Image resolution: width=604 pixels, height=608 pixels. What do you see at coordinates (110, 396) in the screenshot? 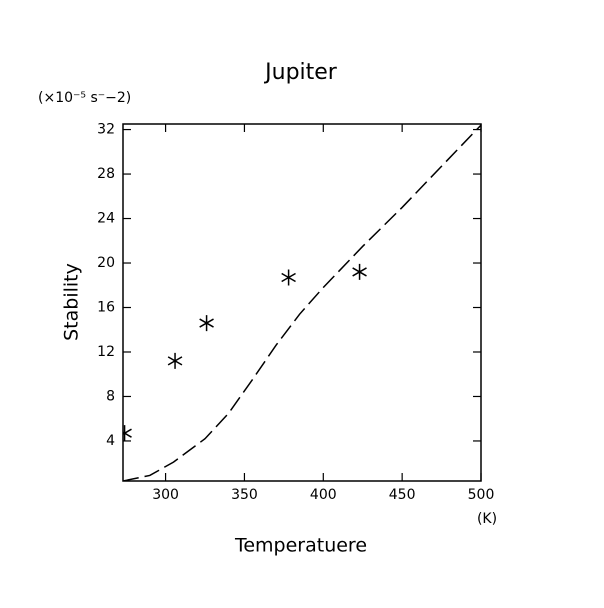
I see `y-tick-label: 8` at bounding box center [110, 396].